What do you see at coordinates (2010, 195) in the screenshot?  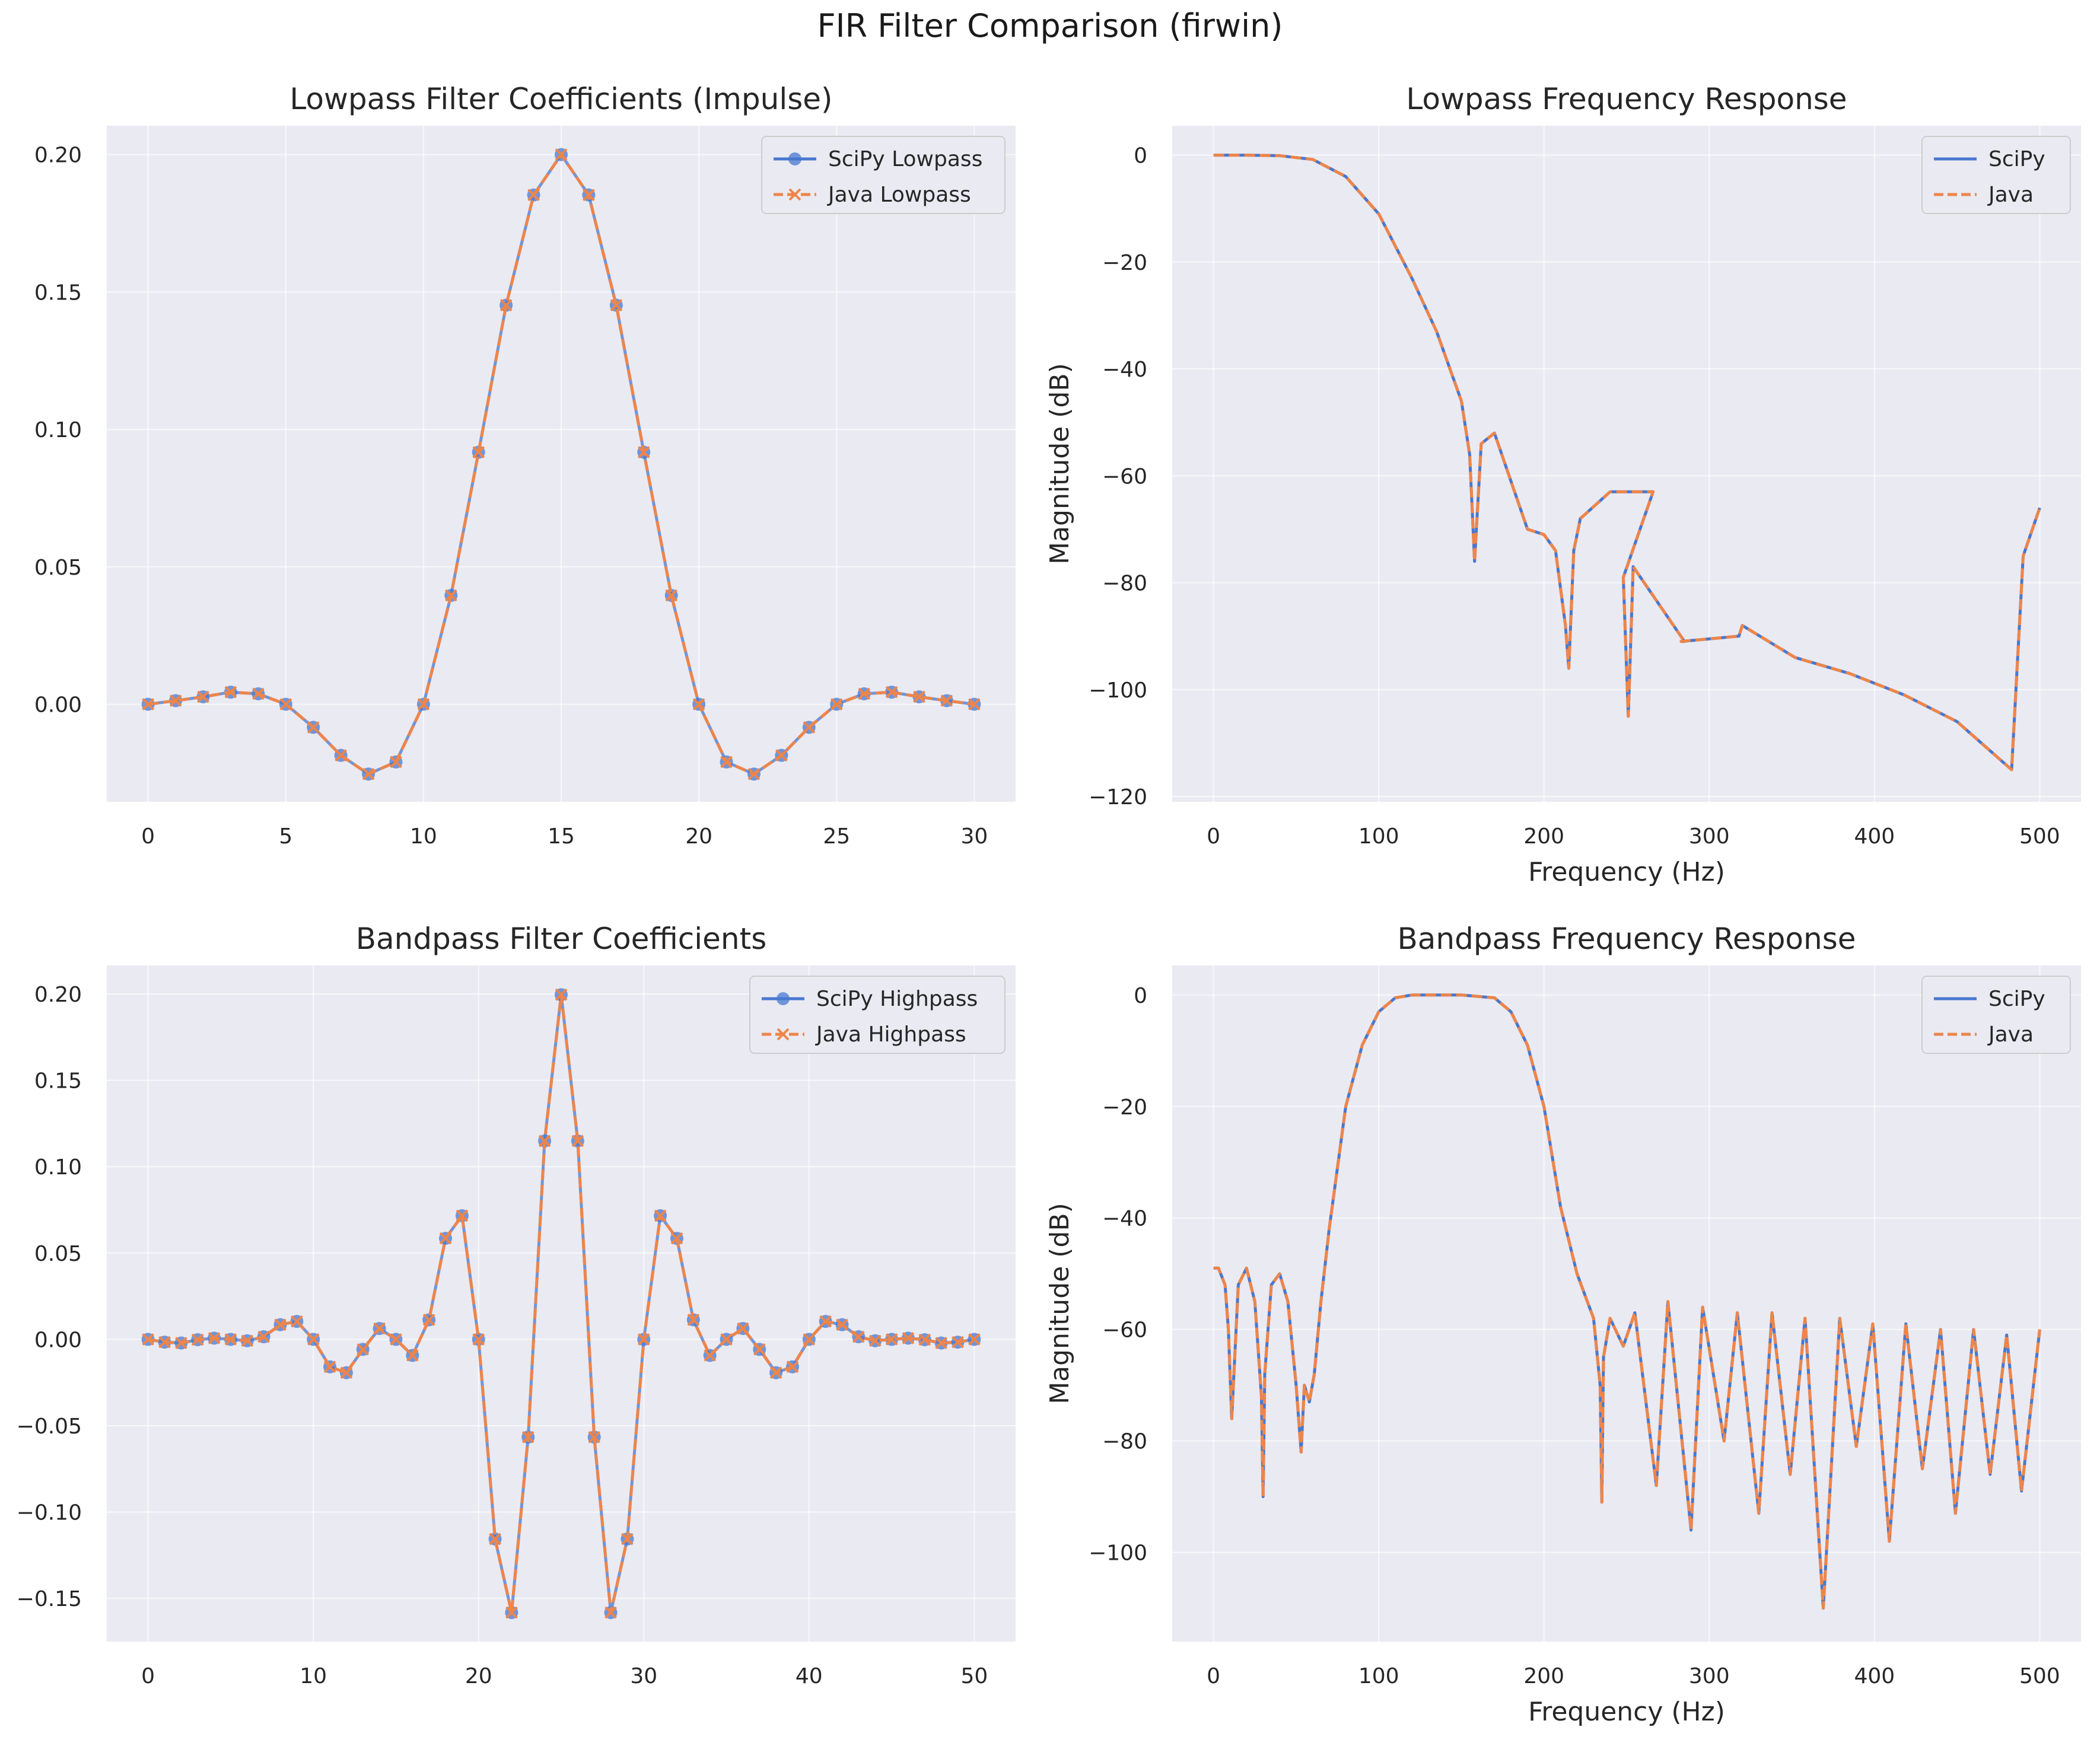 I see `legend-label: Java` at bounding box center [2010, 195].